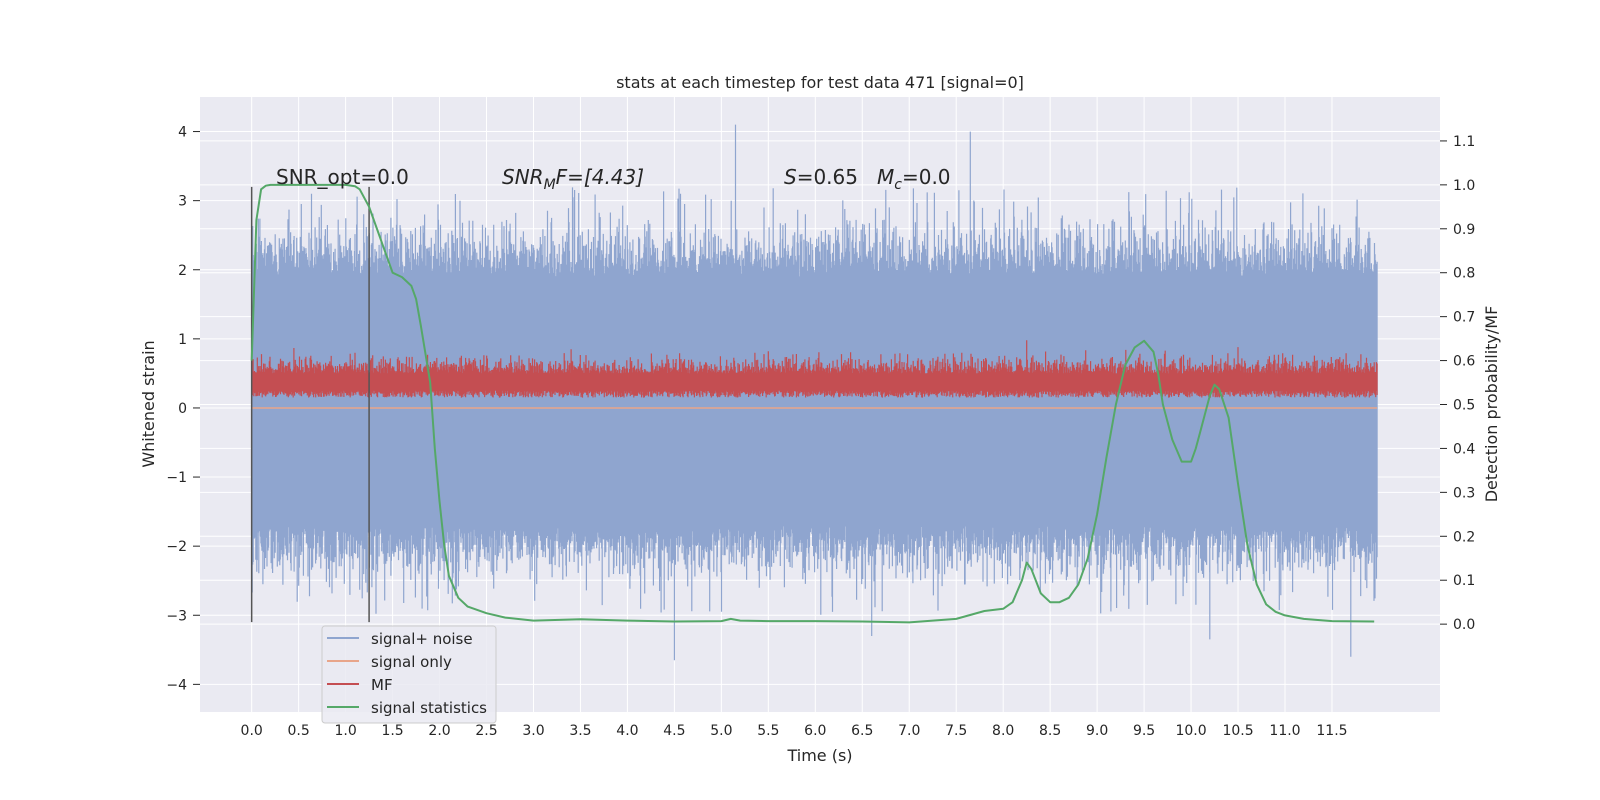  Describe the element at coordinates (1464, 493) in the screenshot. I see `y-right-tick-label: 0.3` at that location.